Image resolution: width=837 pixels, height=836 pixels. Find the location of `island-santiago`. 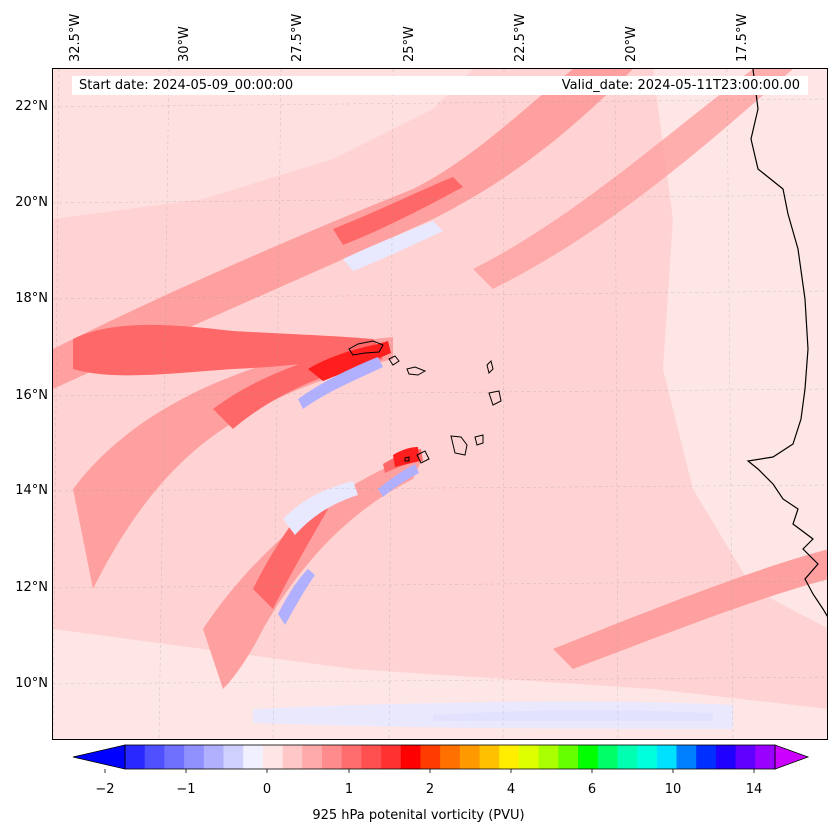

island-santiago is located at coordinates (459, 445).